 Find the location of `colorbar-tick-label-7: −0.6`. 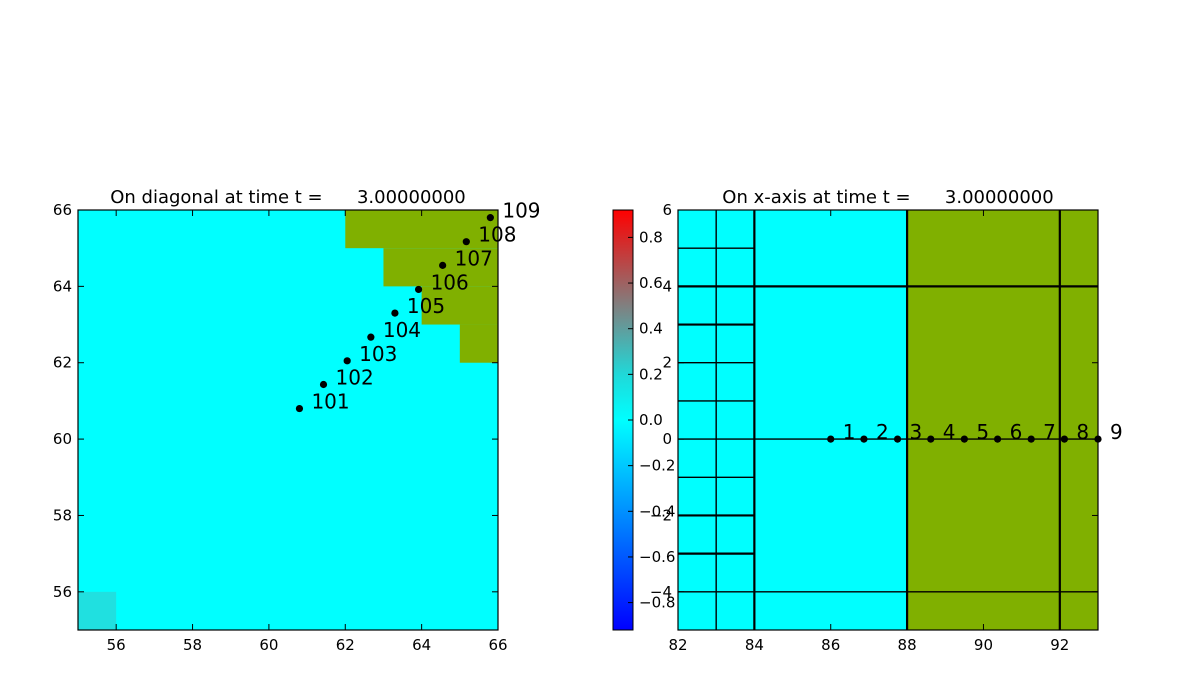

colorbar-tick-label-7: −0.6 is located at coordinates (657, 557).